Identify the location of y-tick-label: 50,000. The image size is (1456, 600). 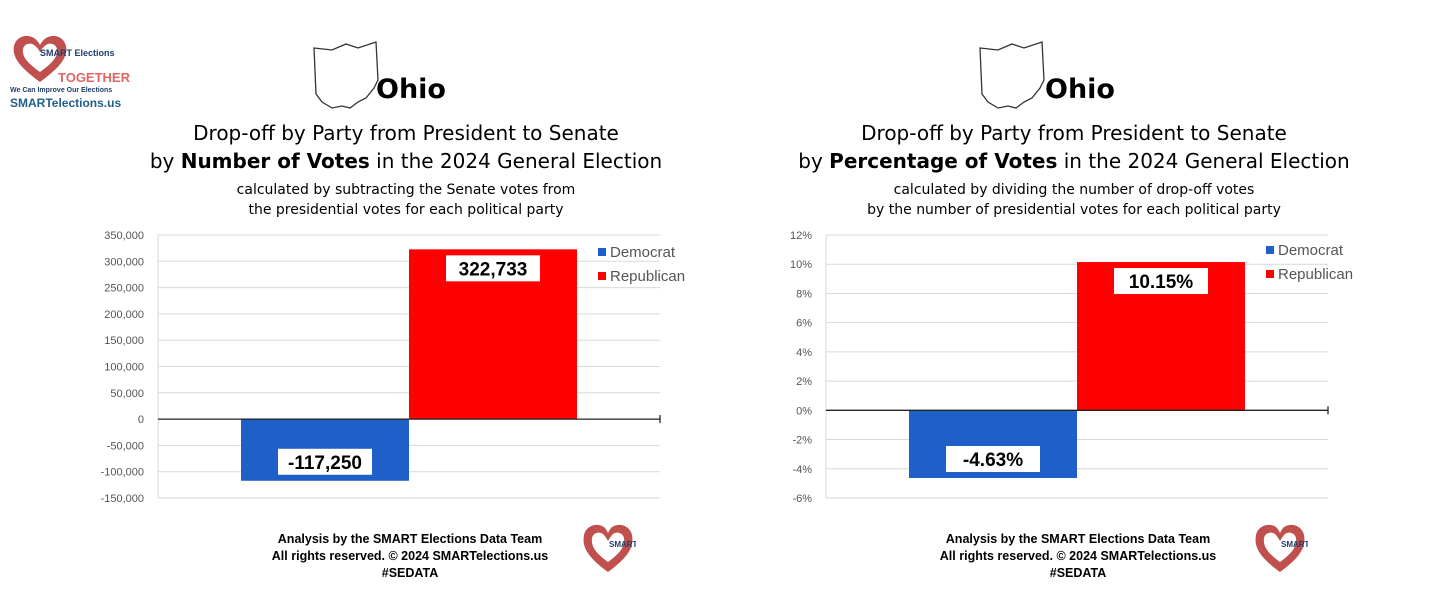
(127, 394).